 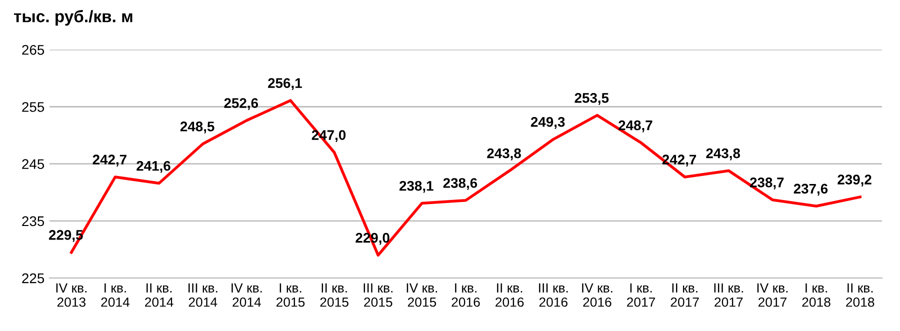 I want to click on data-label: 256,1, so click(x=285, y=84).